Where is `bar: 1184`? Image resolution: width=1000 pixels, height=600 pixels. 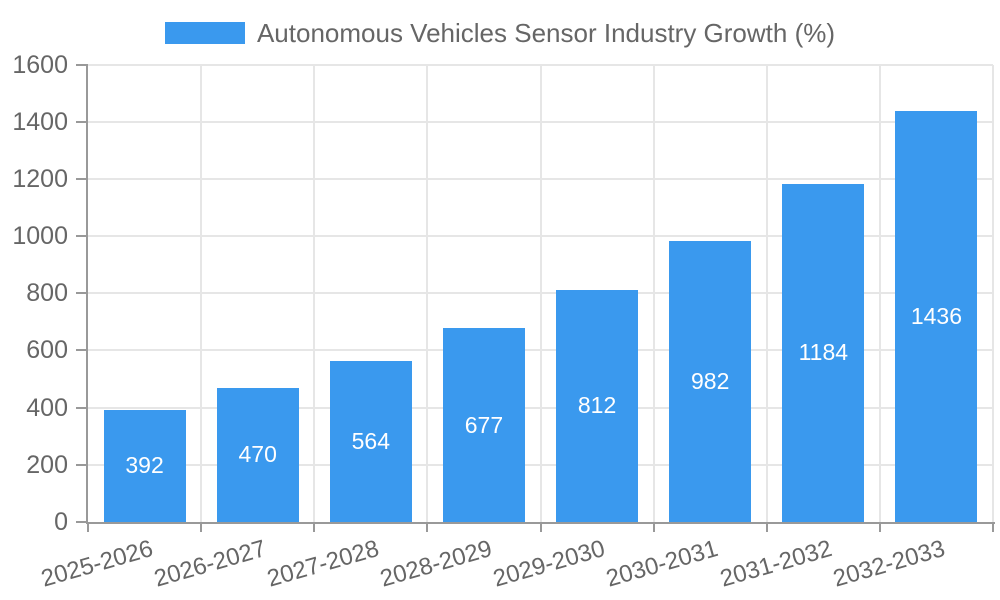 bar: 1184 is located at coordinates (823, 352).